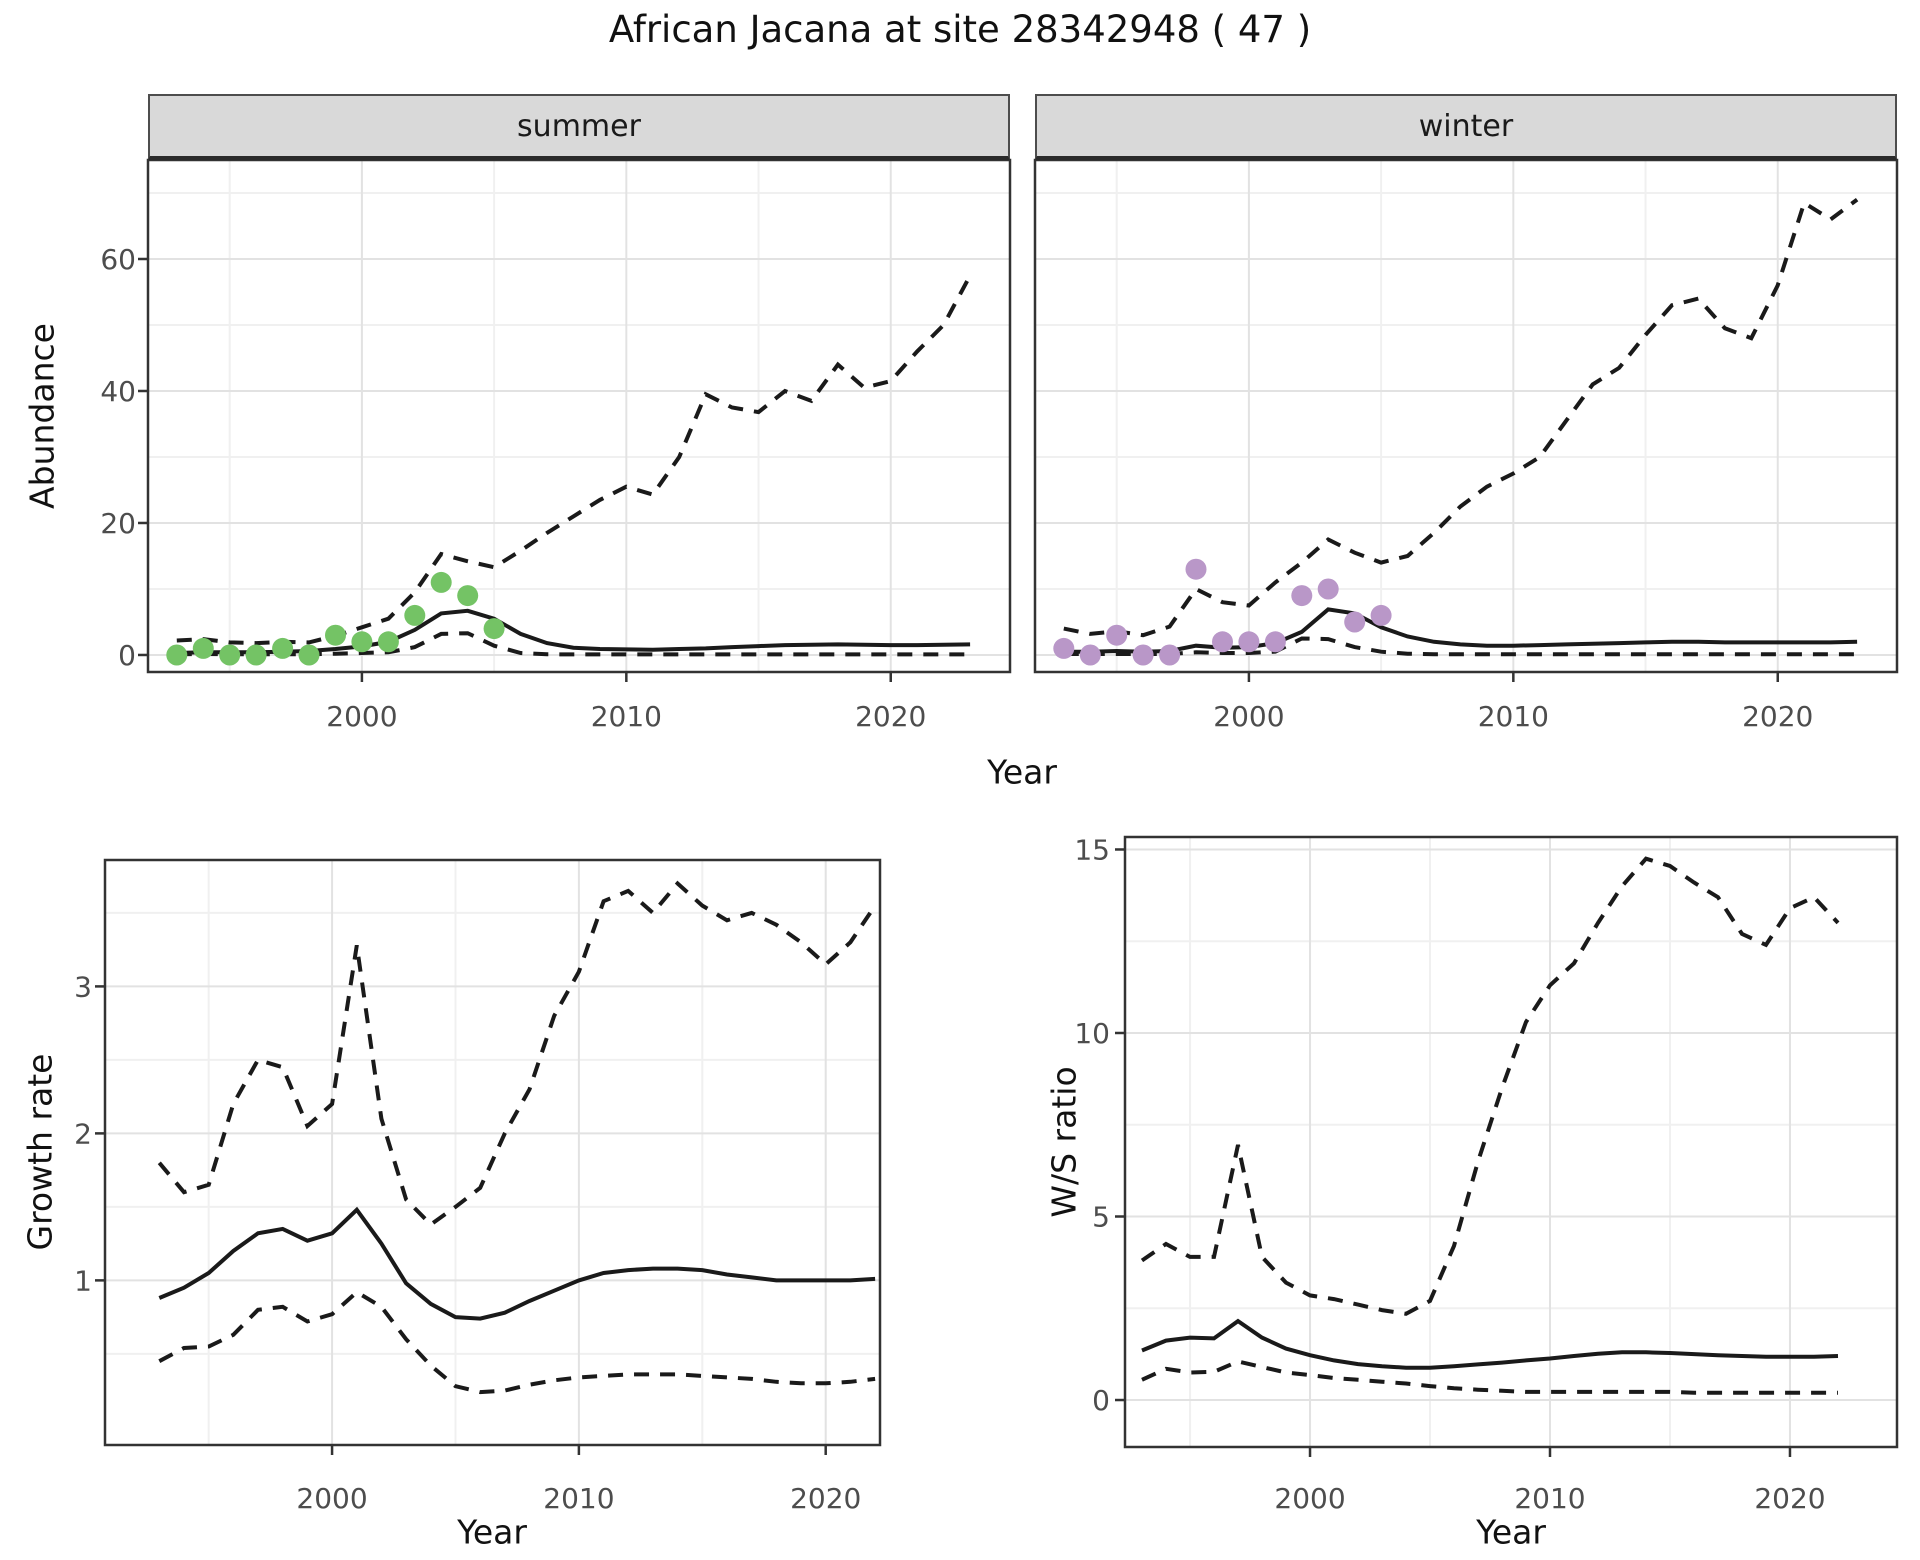 The width and height of the screenshot is (1920, 1560). What do you see at coordinates (492, 1532) in the screenshot?
I see `x-axis-title-year-bottom-left: Year` at bounding box center [492, 1532].